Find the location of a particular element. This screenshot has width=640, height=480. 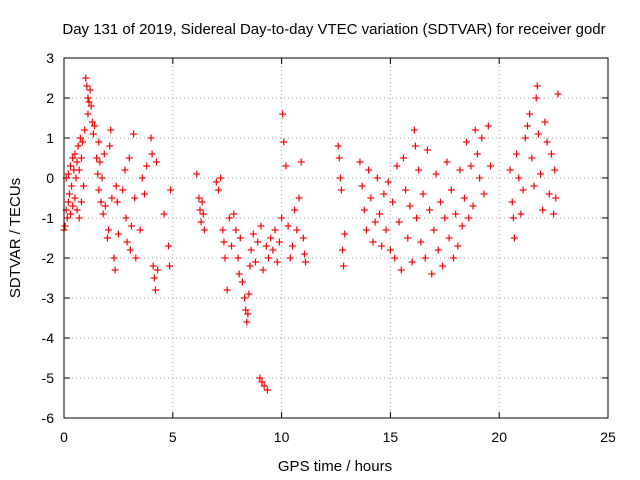

x-tick-label: 25 is located at coordinates (608, 437).